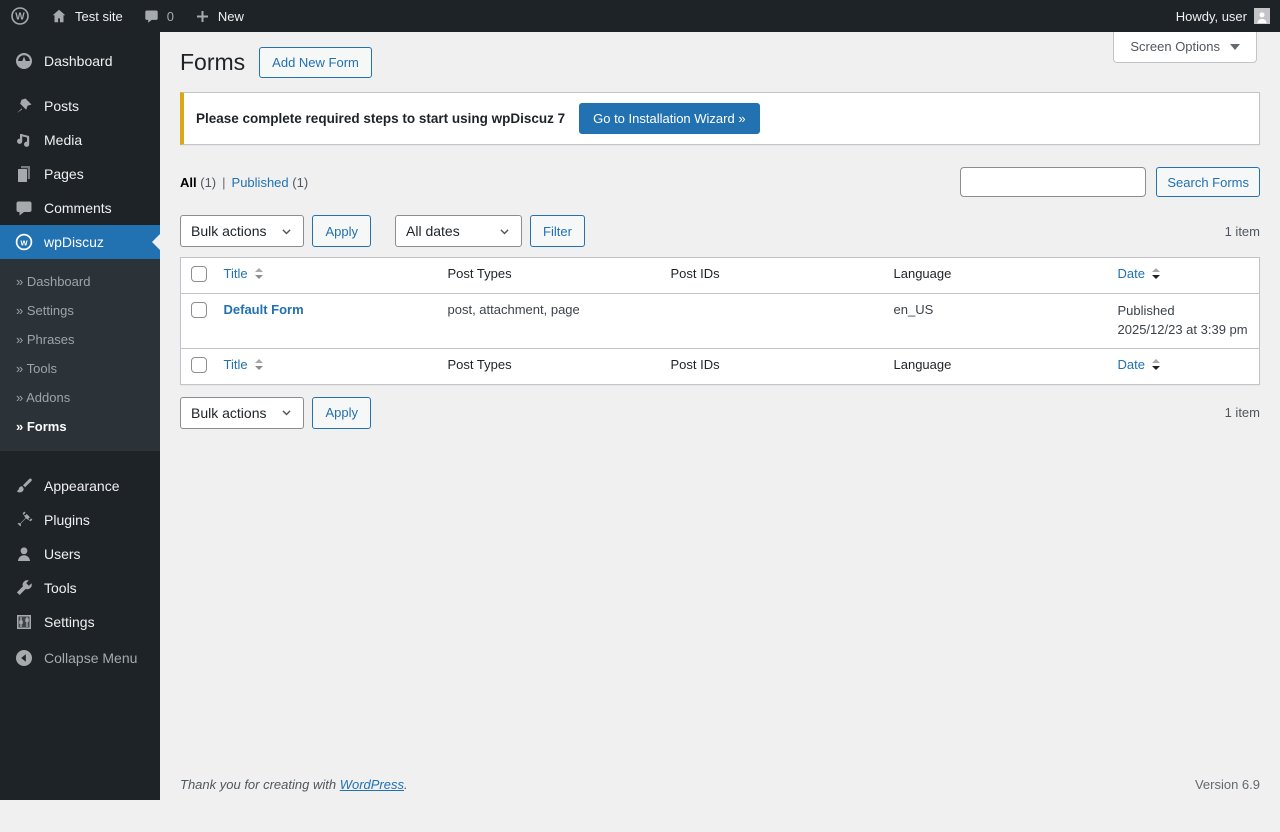 The image size is (1280, 832). I want to click on comment-bubble-icon, so click(151, 16).